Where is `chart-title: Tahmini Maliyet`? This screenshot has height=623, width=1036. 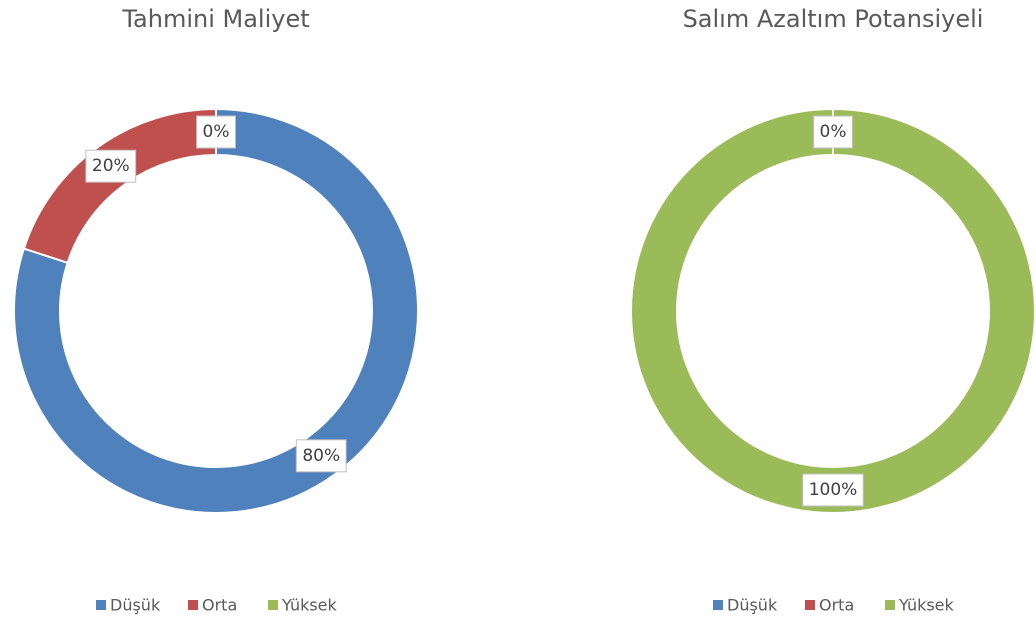
chart-title: Tahmini Maliyet is located at coordinates (215, 19).